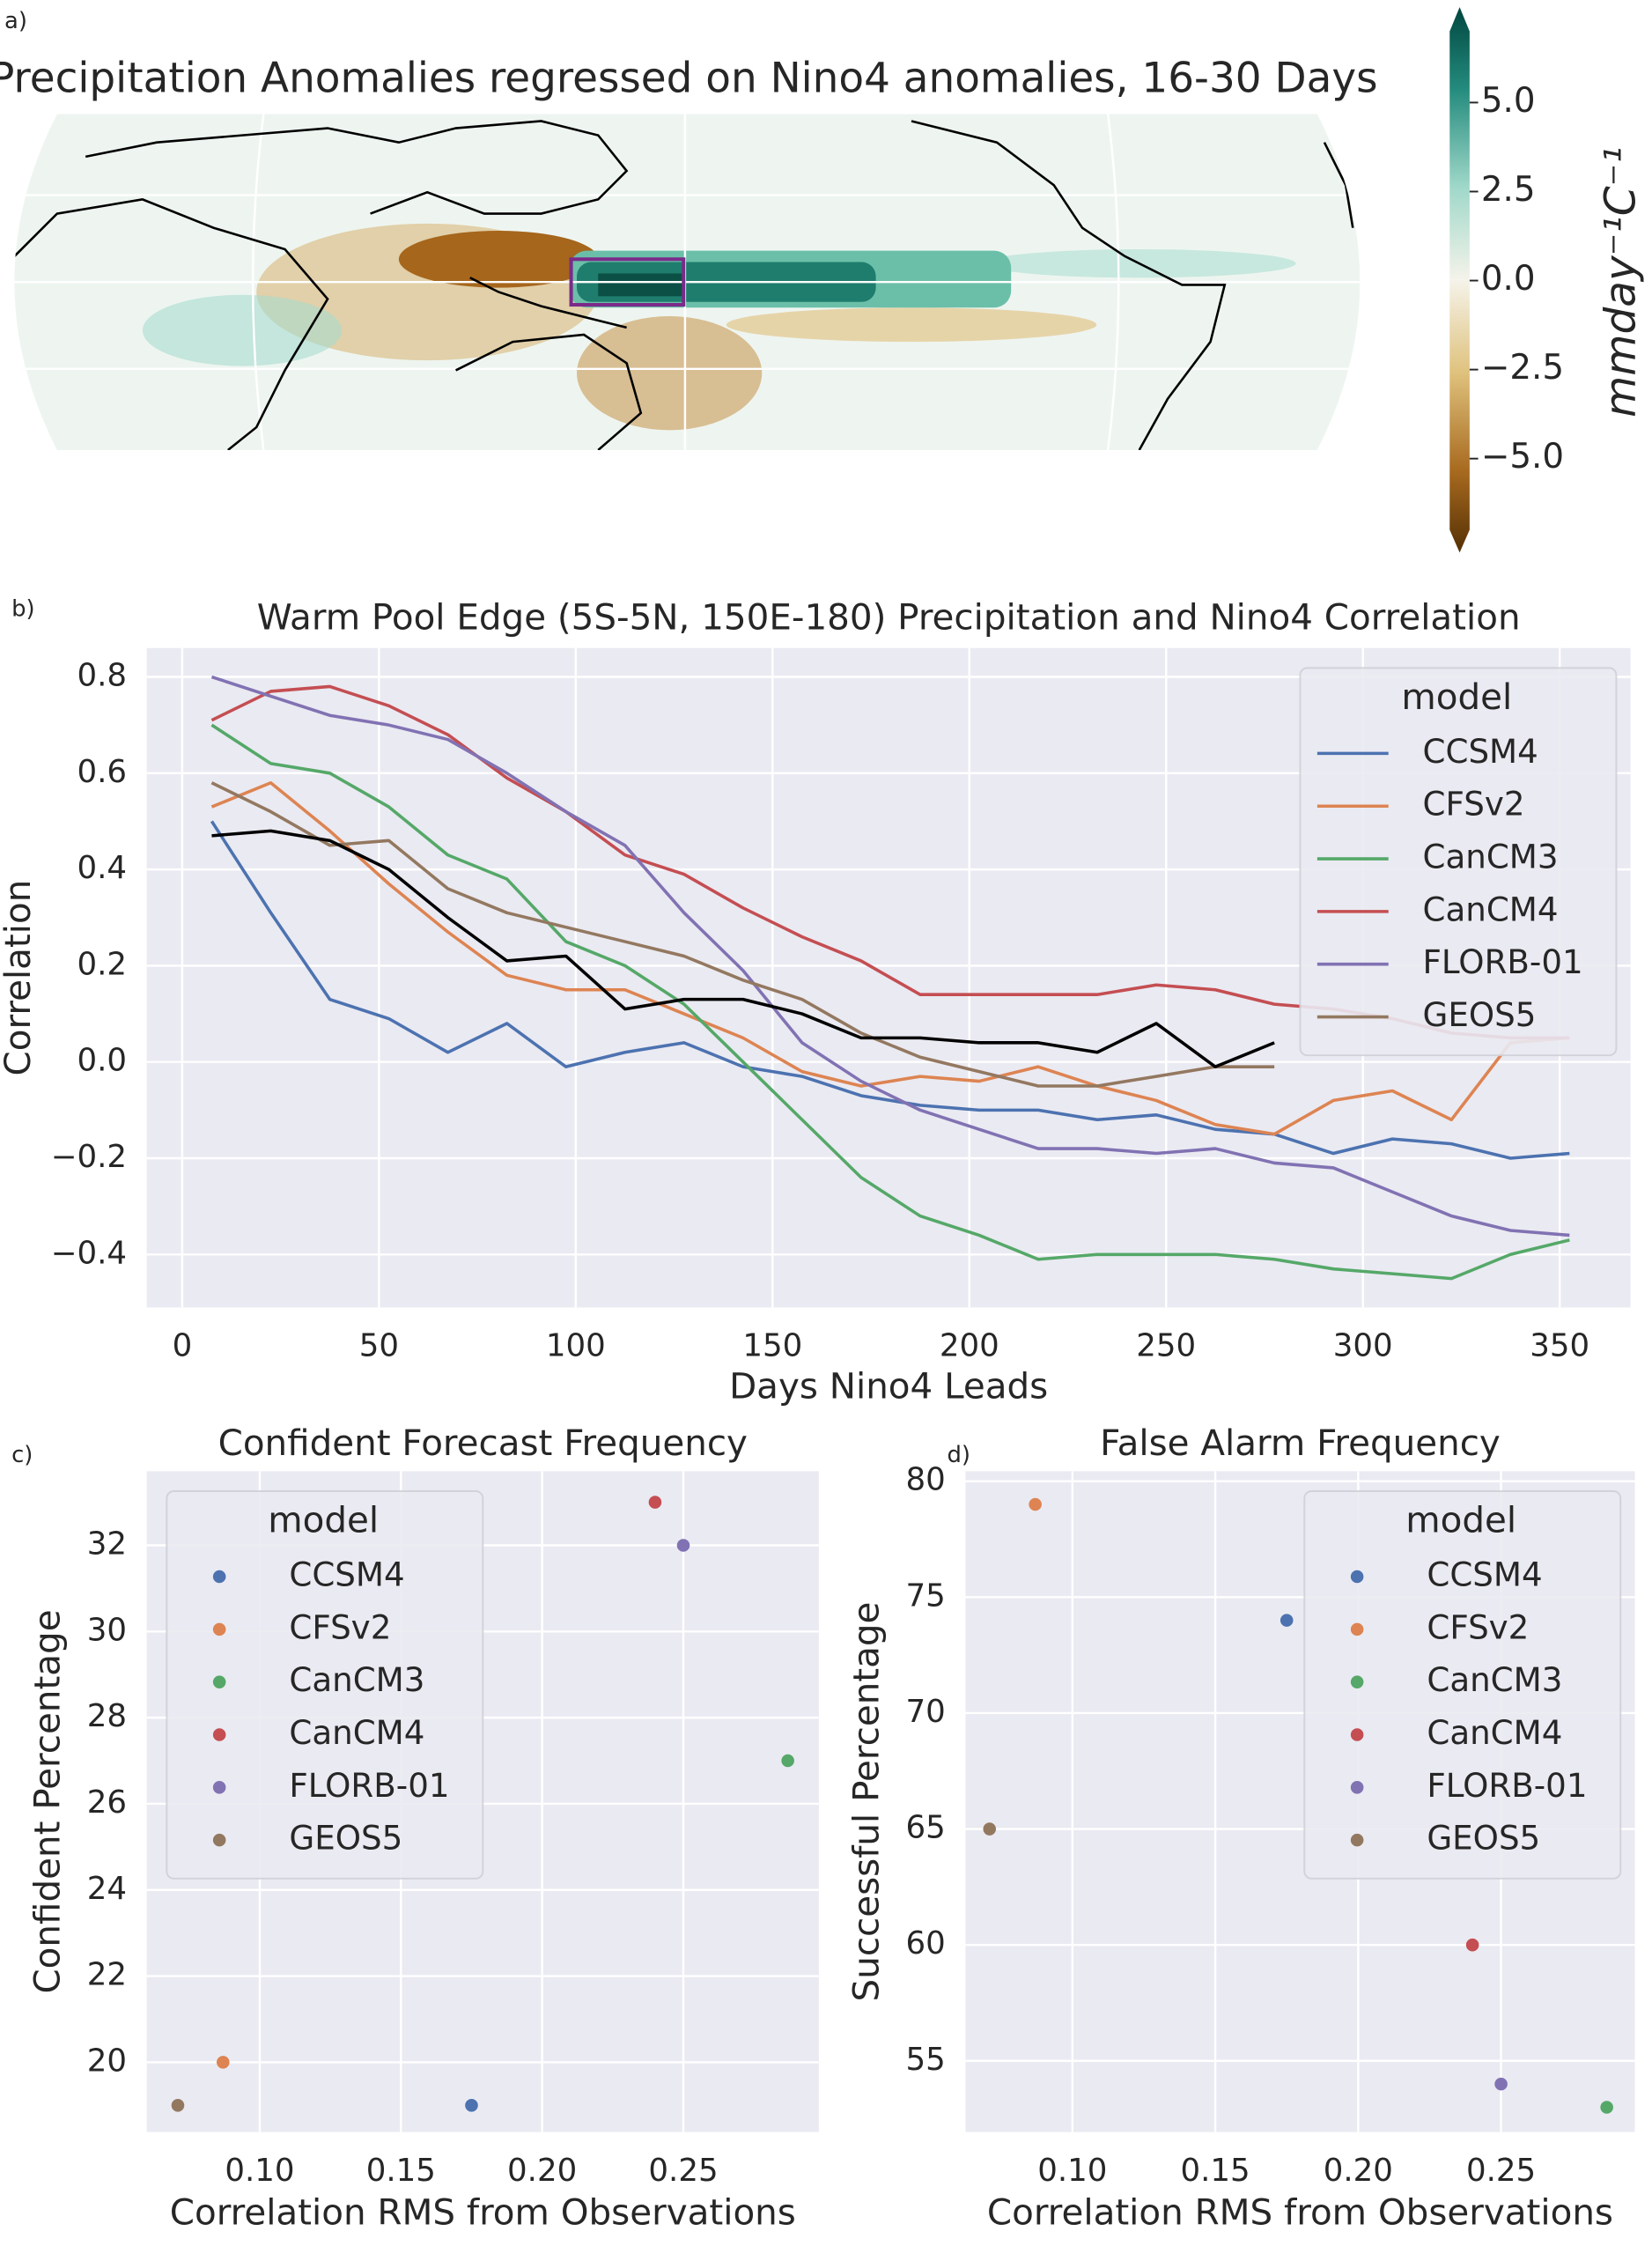  I want to click on panel-label: d), so click(958, 1455).